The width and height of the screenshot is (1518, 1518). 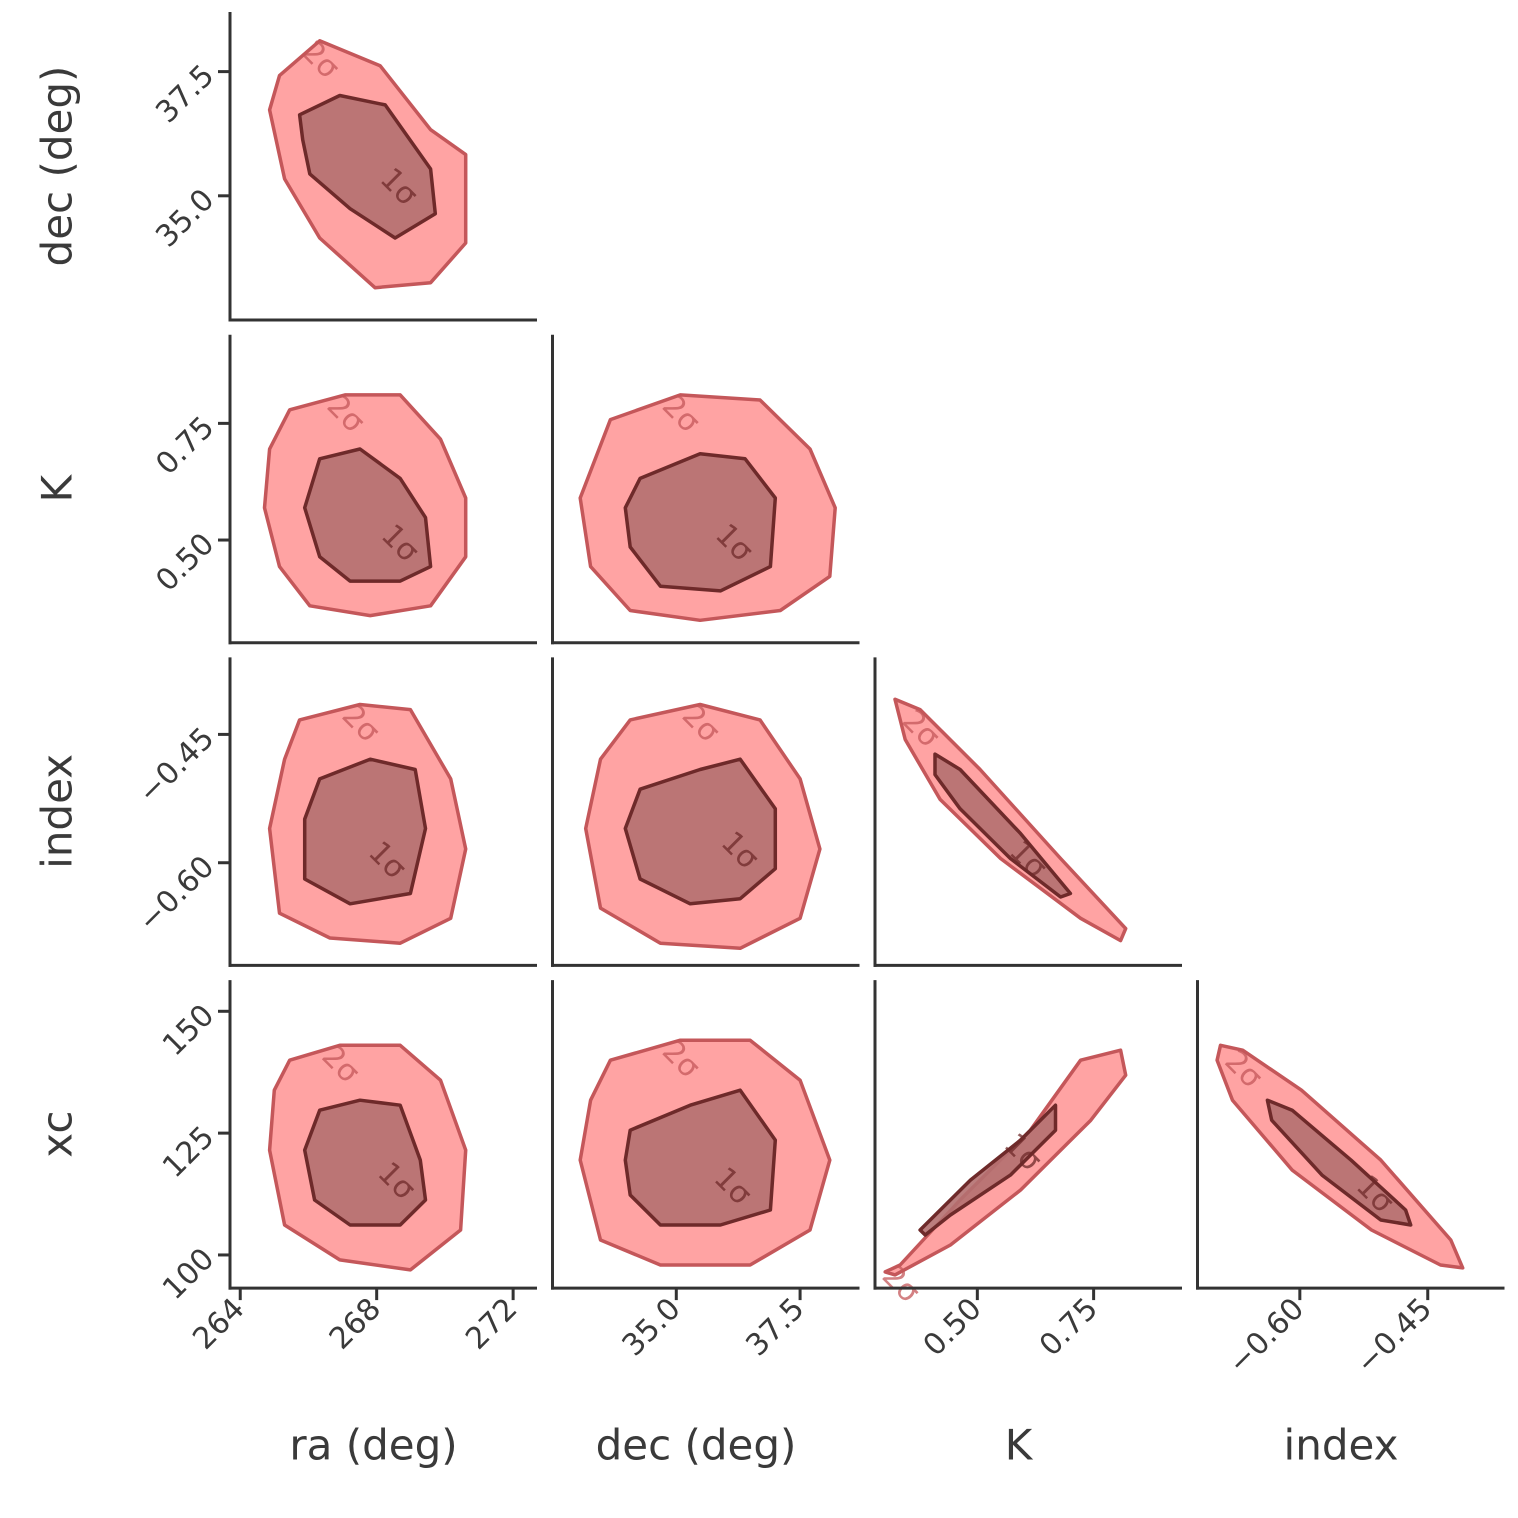 What do you see at coordinates (953, 1327) in the screenshot?
I see `x-tick-label: 0.50` at bounding box center [953, 1327].